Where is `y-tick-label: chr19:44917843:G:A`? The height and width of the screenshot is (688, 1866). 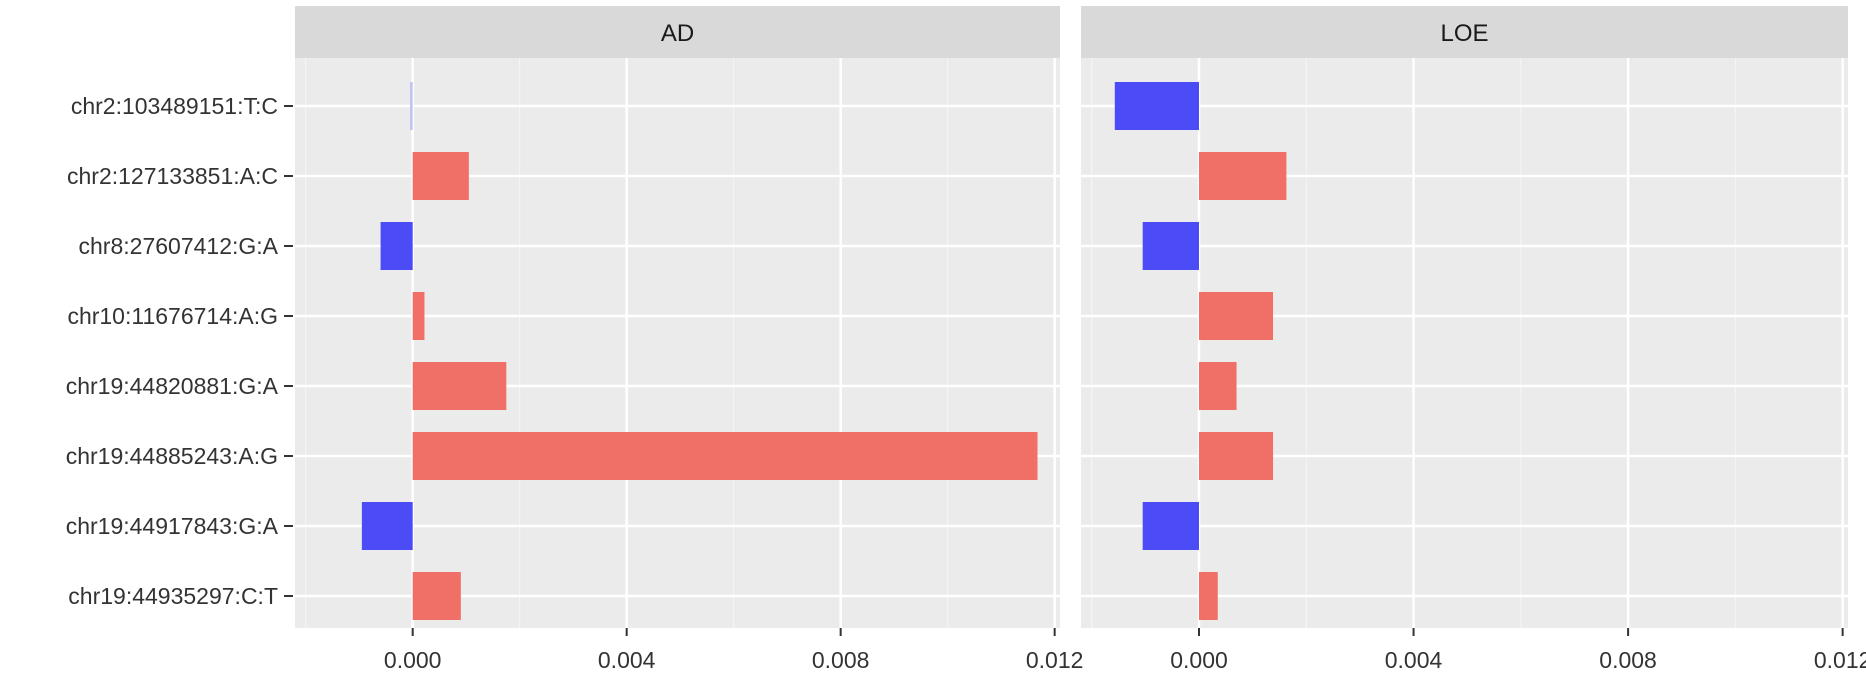 y-tick-label: chr19:44917843:G:A is located at coordinates (172, 526).